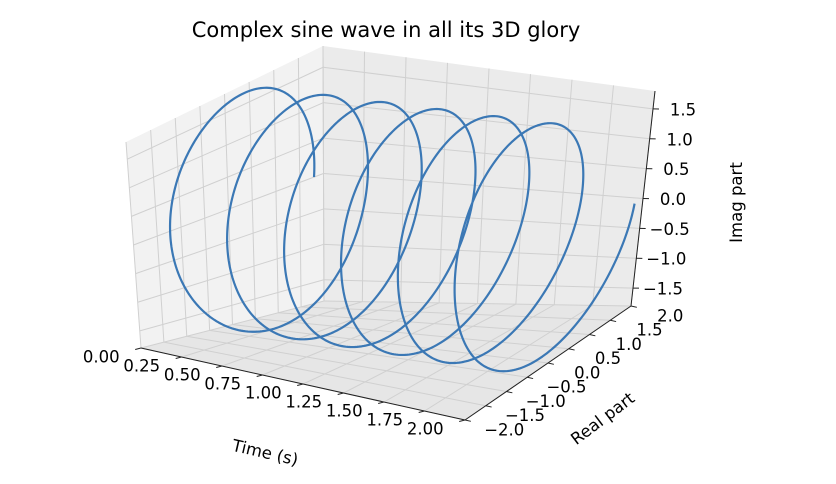 The height and width of the screenshot is (484, 836). What do you see at coordinates (608, 358) in the screenshot?
I see `y-tick-label: 0.5` at bounding box center [608, 358].